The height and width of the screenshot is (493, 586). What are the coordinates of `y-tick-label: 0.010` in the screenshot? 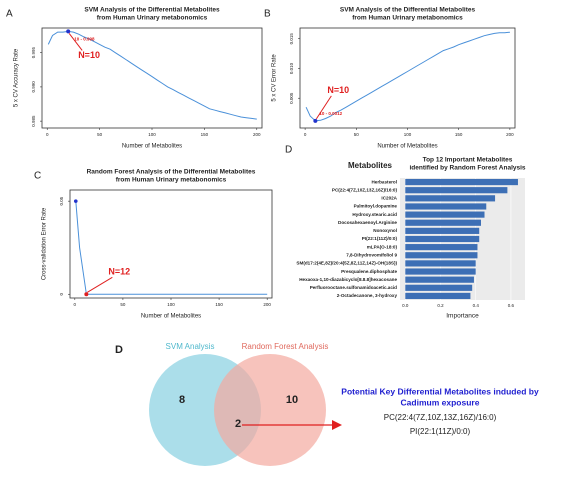 It's located at (291, 68).